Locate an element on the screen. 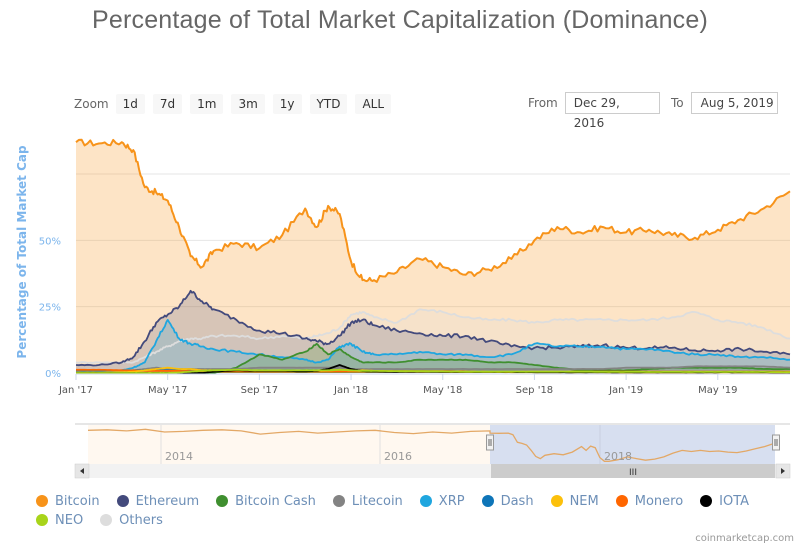 The height and width of the screenshot is (550, 800). from-label: From is located at coordinates (543, 103).